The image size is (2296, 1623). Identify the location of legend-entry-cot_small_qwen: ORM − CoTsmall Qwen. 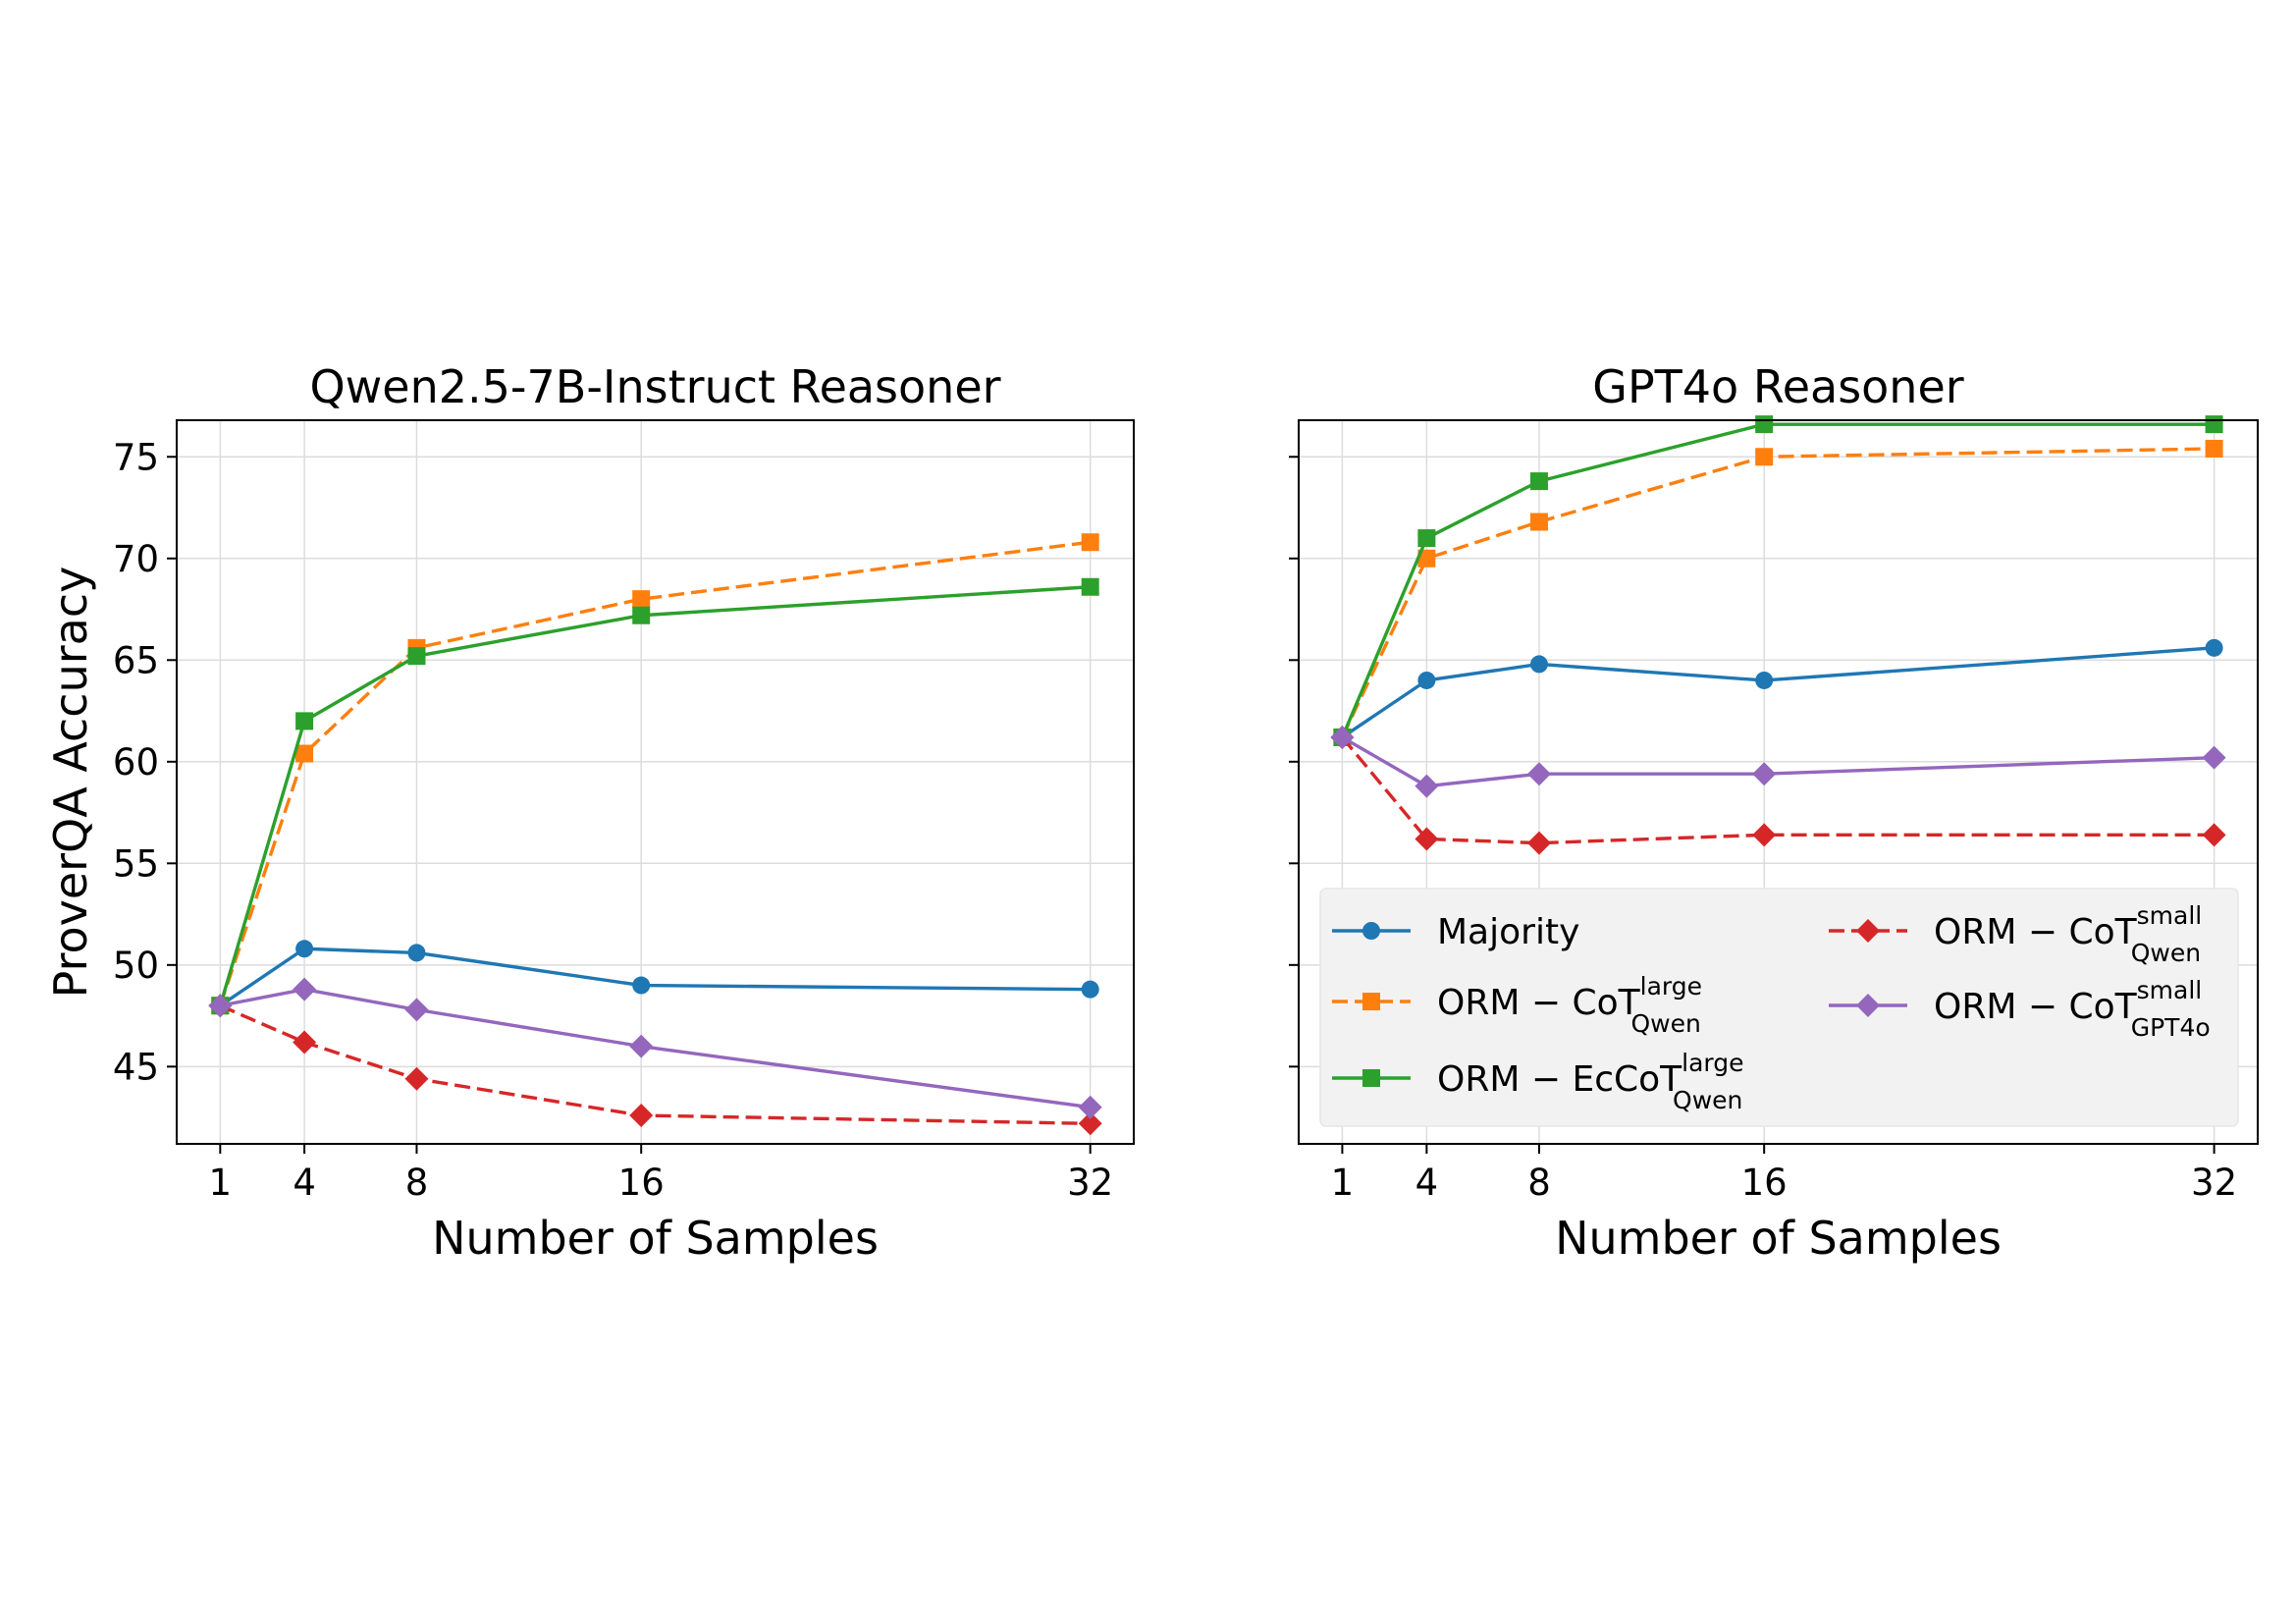
(2016, 934).